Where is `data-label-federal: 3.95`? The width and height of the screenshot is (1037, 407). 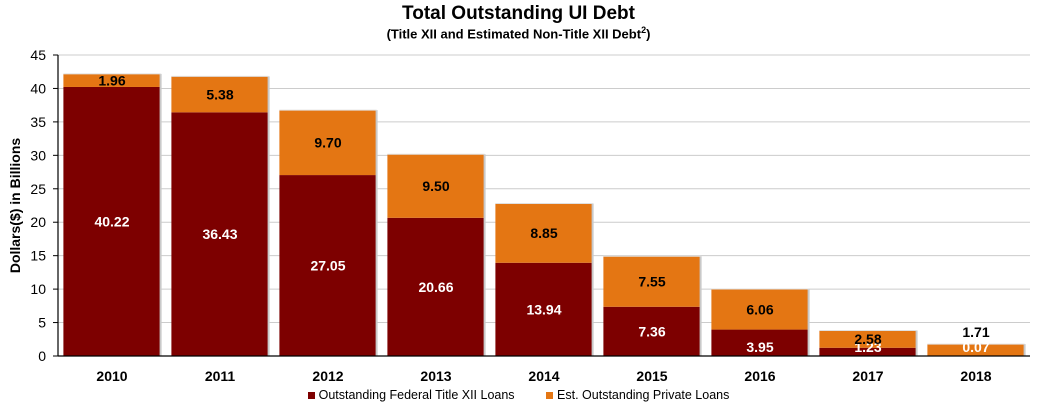
data-label-federal: 3.95 is located at coordinates (759, 347).